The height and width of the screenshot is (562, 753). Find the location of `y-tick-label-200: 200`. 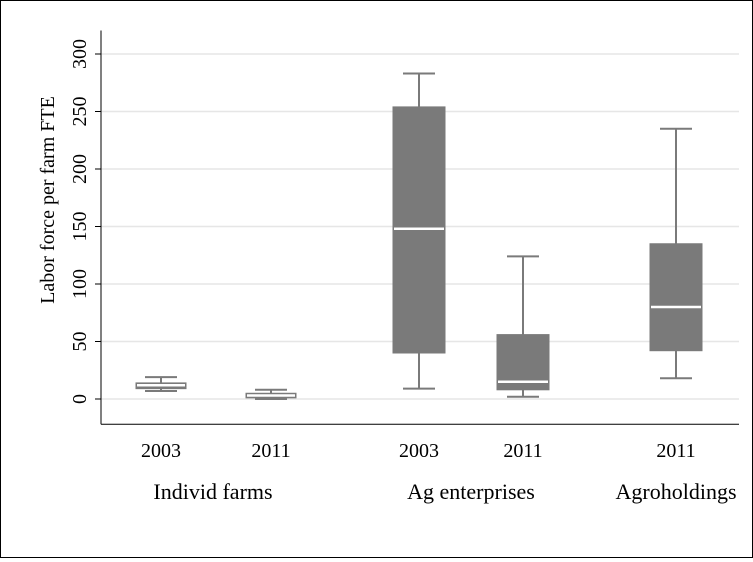

y-tick-label-200: 200 is located at coordinates (80, 169).